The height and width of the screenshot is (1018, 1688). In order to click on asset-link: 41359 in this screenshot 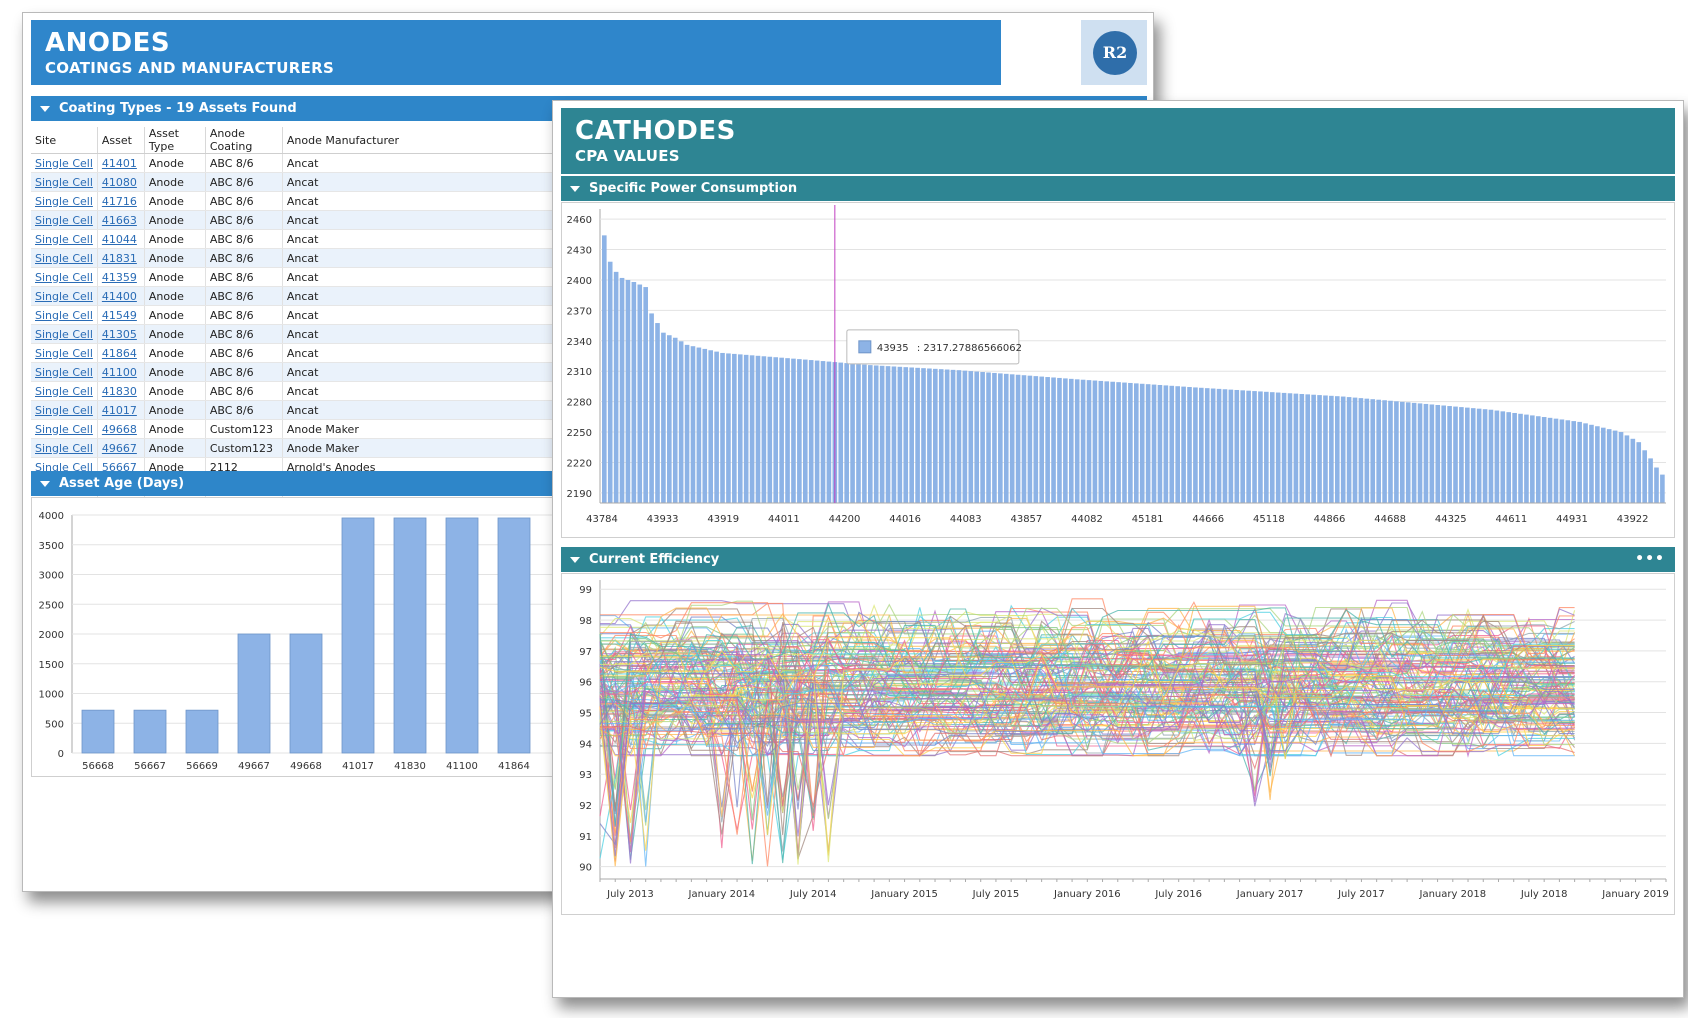, I will do `click(119, 277)`.